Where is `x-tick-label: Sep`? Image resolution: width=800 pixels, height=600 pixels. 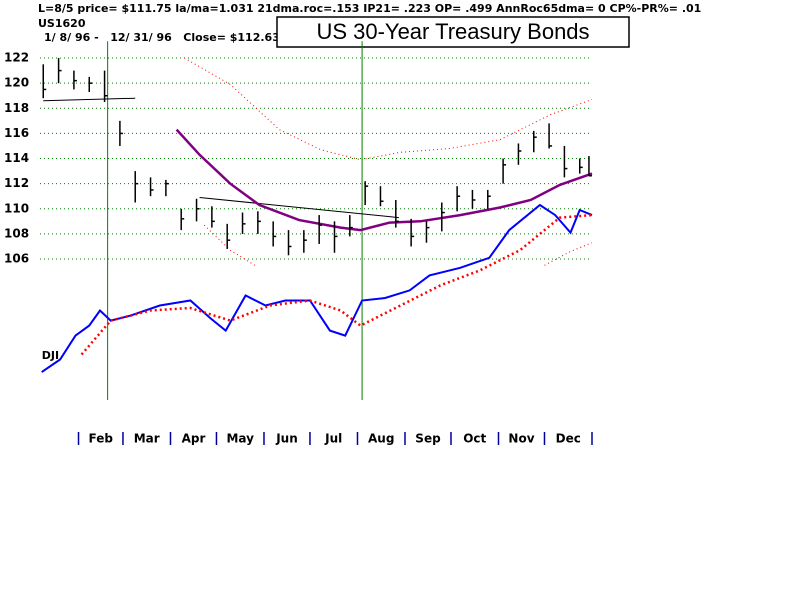
x-tick-label: Sep is located at coordinates (428, 439).